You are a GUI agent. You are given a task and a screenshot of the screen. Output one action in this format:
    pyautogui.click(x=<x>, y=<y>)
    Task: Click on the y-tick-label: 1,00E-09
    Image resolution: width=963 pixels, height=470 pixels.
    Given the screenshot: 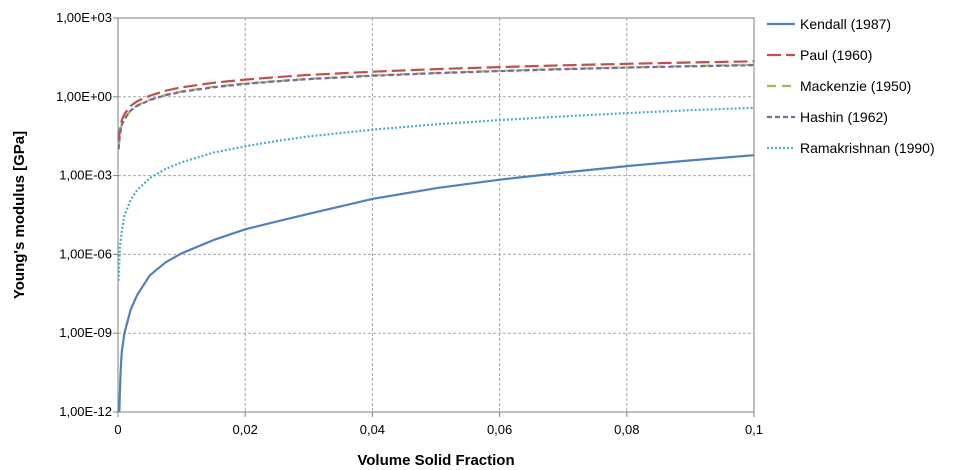 What is the action you would take?
    pyautogui.click(x=85, y=332)
    